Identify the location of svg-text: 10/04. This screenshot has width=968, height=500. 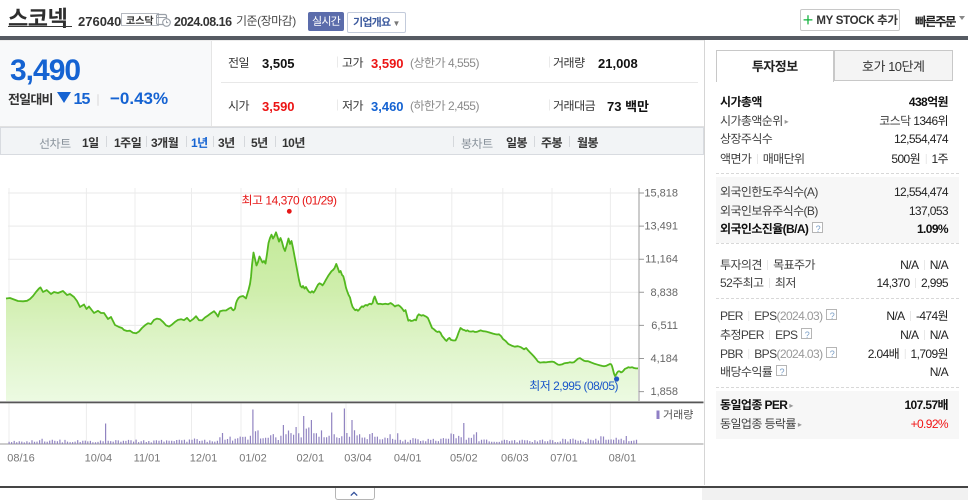
(99, 458).